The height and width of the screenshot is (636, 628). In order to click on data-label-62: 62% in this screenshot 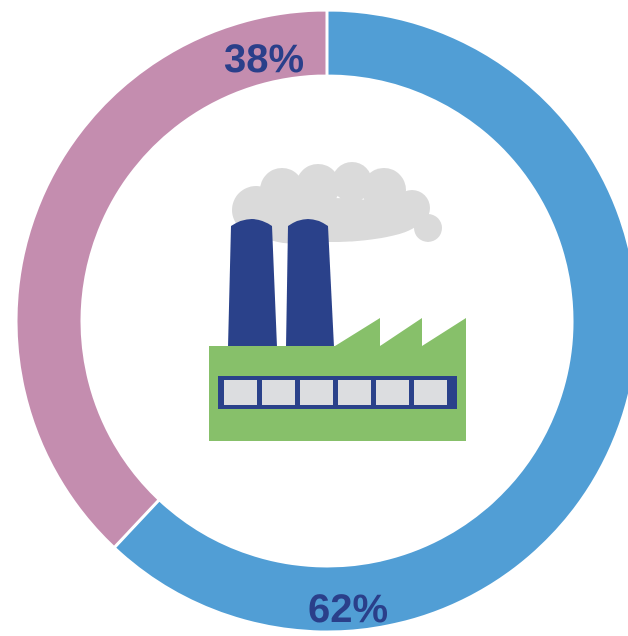, I will do `click(348, 609)`.